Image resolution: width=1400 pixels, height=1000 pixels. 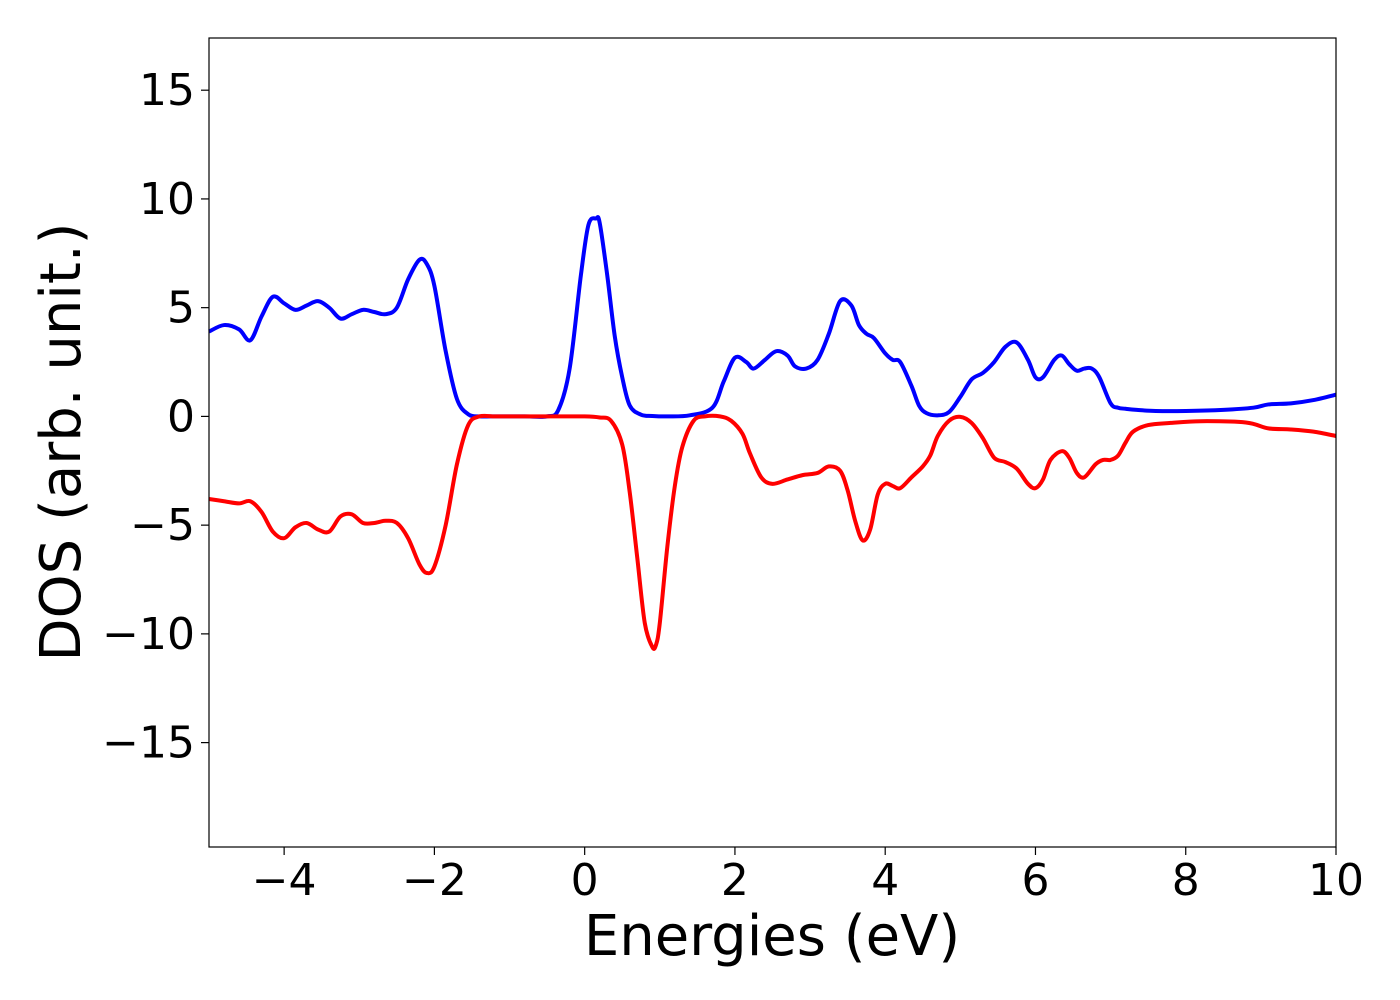 I want to click on y-tick-label: 0, so click(x=181, y=416).